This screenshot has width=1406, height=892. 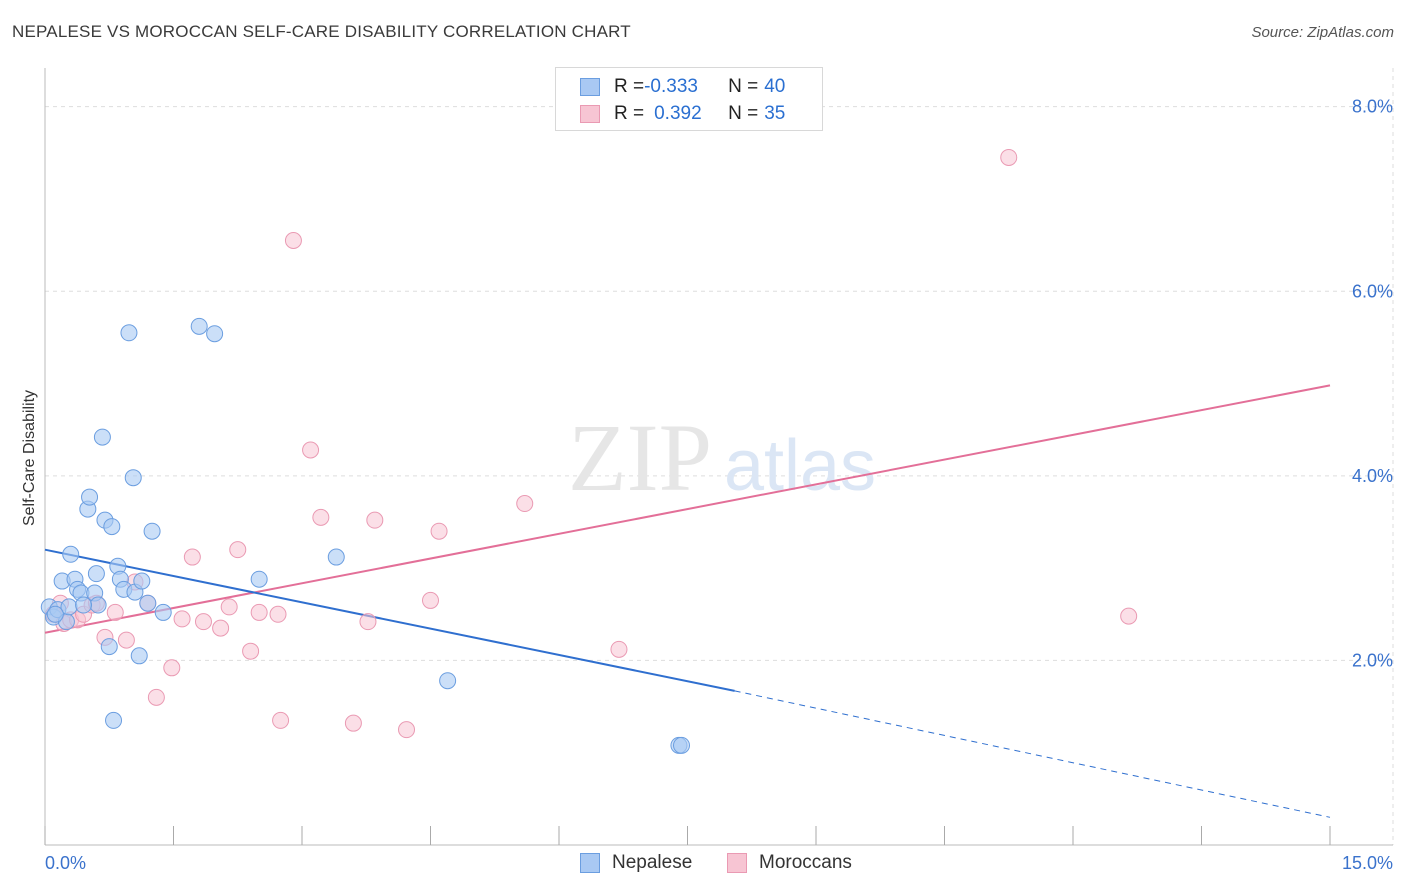 I want to click on moroccans-swatch, so click(x=590, y=114).